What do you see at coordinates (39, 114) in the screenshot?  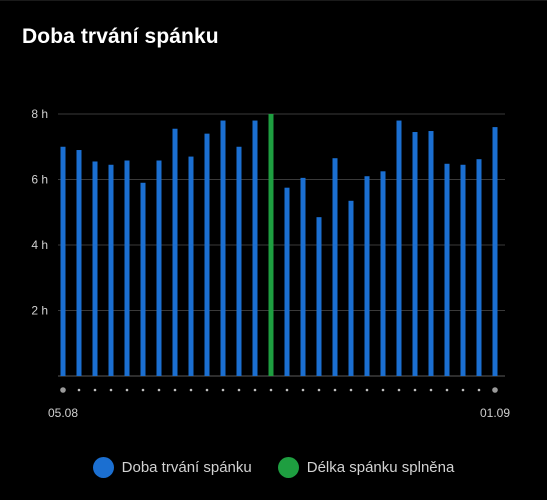 I see `y-tick-label: 8 h` at bounding box center [39, 114].